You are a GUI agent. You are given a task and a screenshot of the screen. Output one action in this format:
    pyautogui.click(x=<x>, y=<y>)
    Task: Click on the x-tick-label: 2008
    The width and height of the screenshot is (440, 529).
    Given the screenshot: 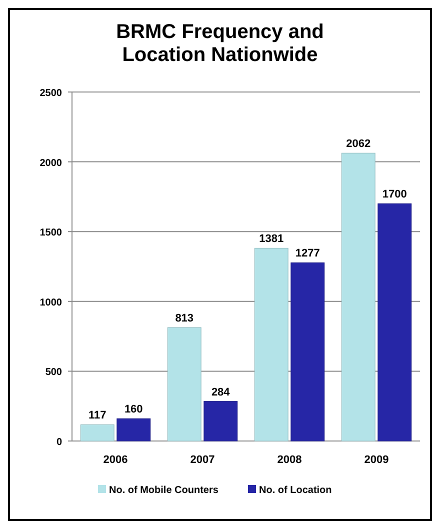 What is the action you would take?
    pyautogui.click(x=289, y=460)
    